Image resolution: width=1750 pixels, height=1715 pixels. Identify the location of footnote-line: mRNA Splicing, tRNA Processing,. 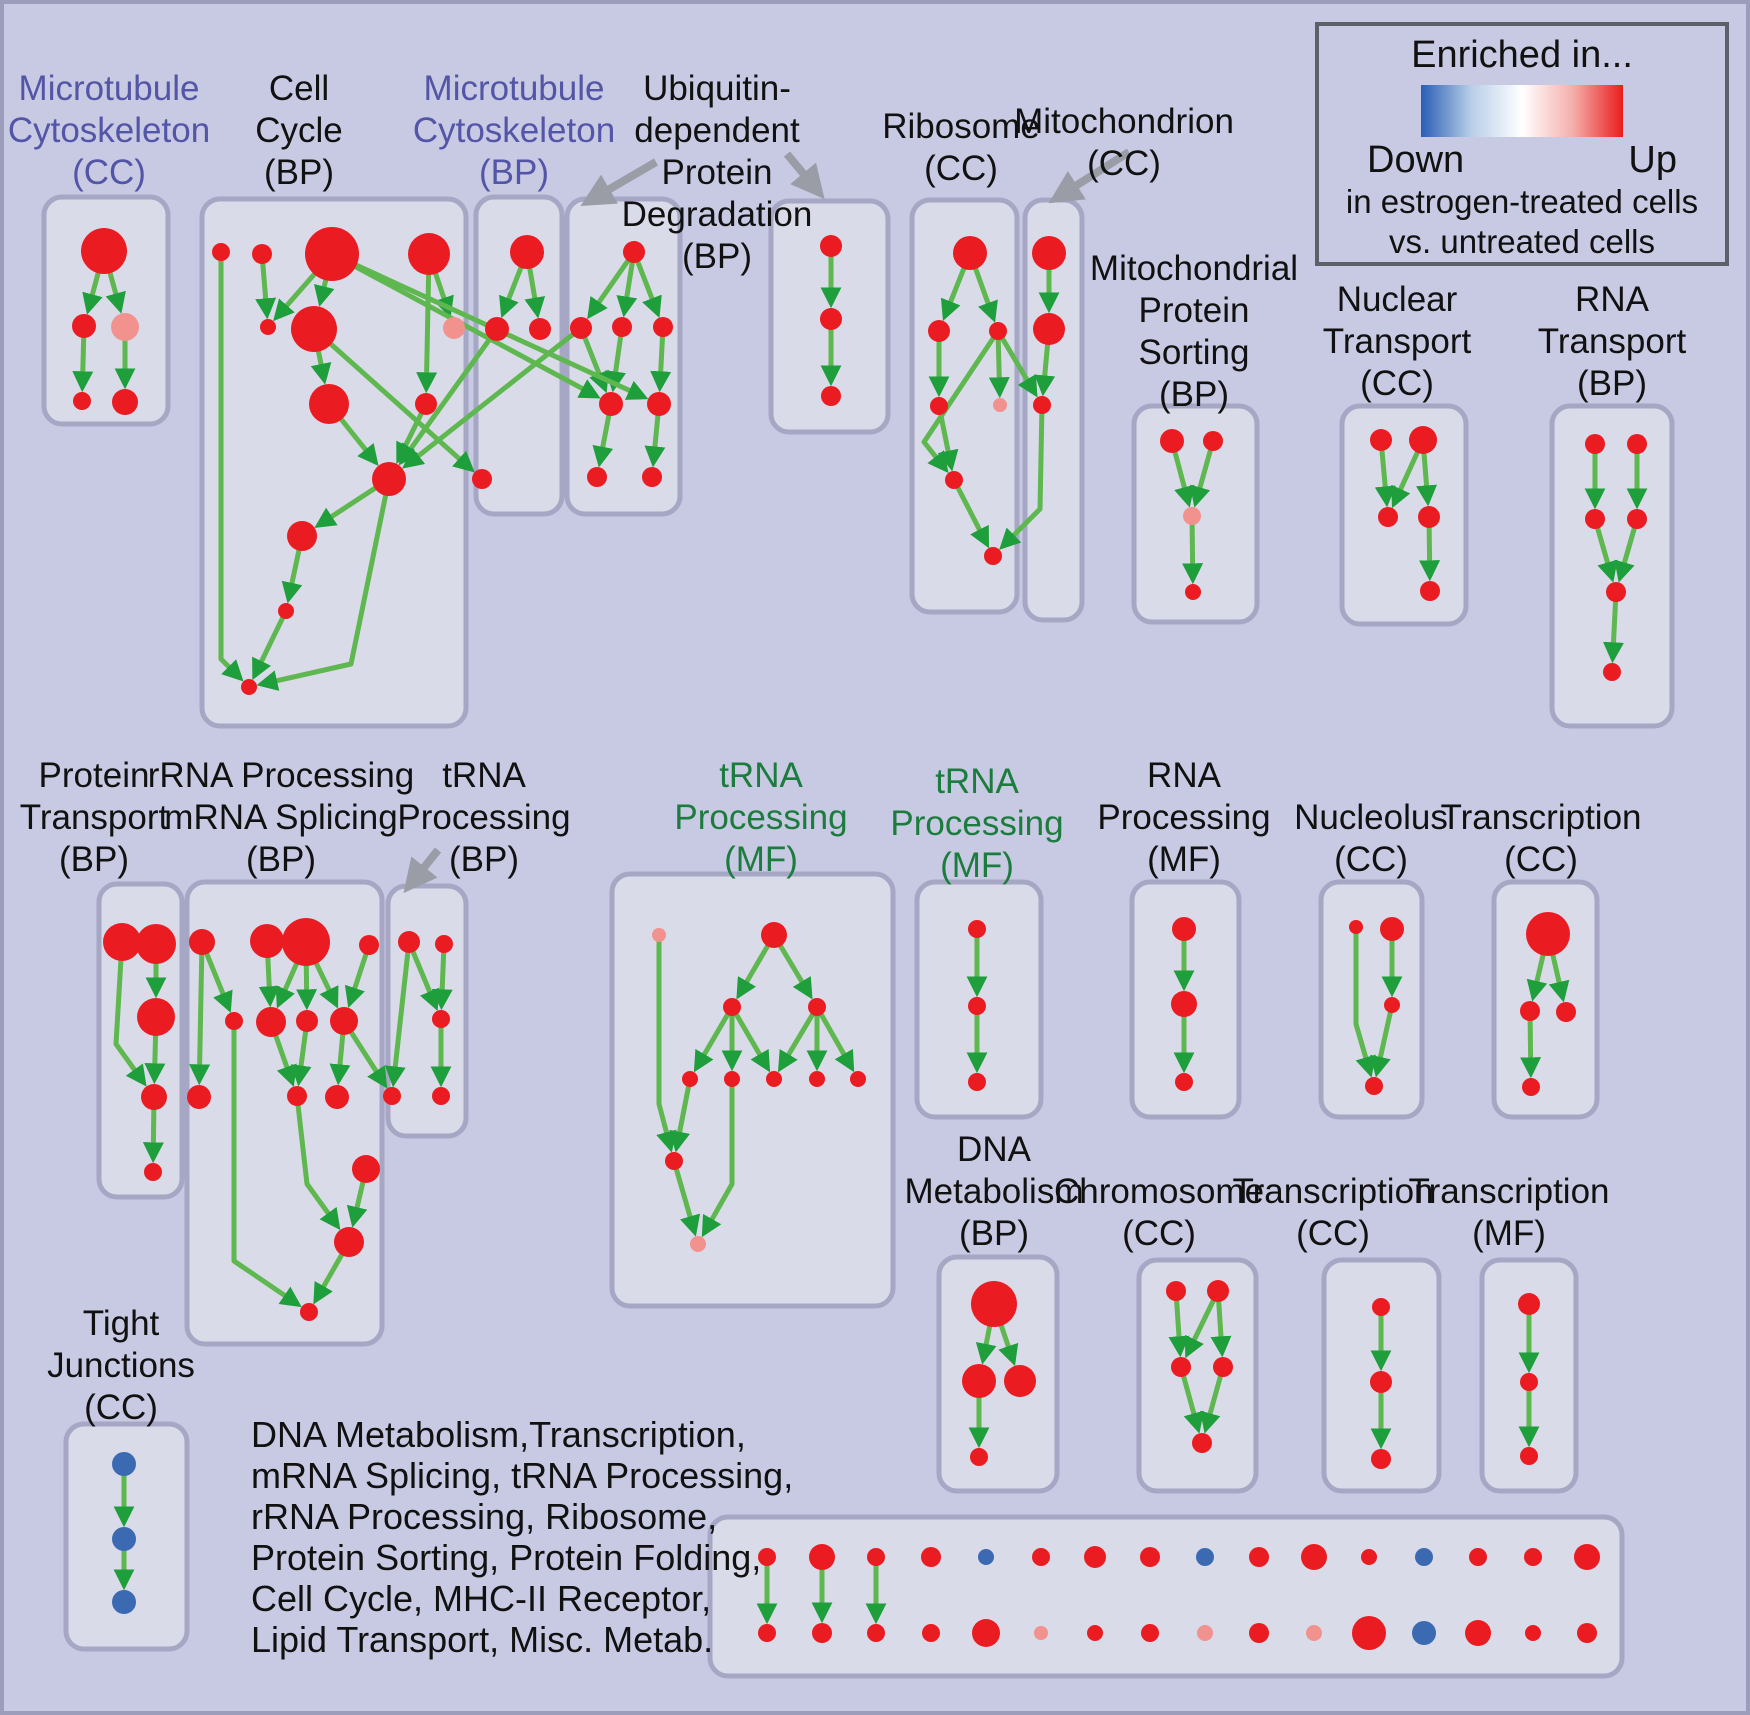
(522, 1475).